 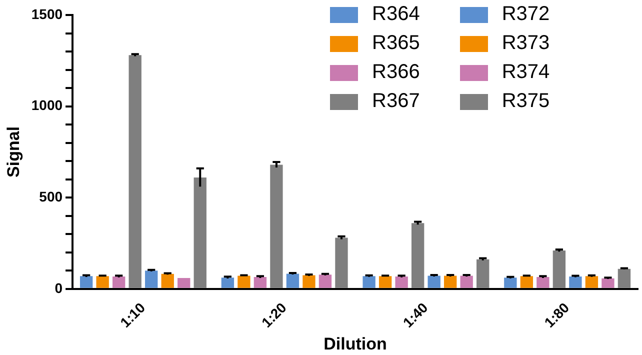 What do you see at coordinates (47, 105) in the screenshot?
I see `y-tick-label: 1000` at bounding box center [47, 105].